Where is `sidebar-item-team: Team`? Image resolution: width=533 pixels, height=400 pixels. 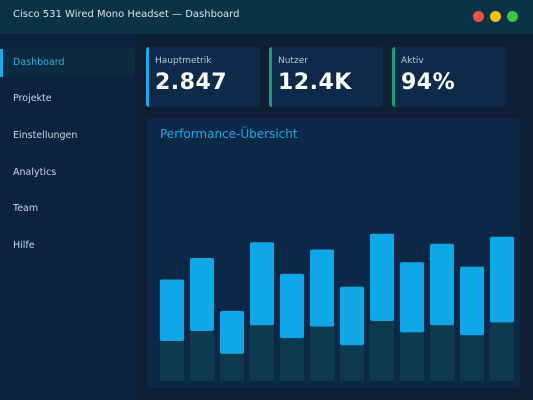 sidebar-item-team: Team is located at coordinates (26, 208).